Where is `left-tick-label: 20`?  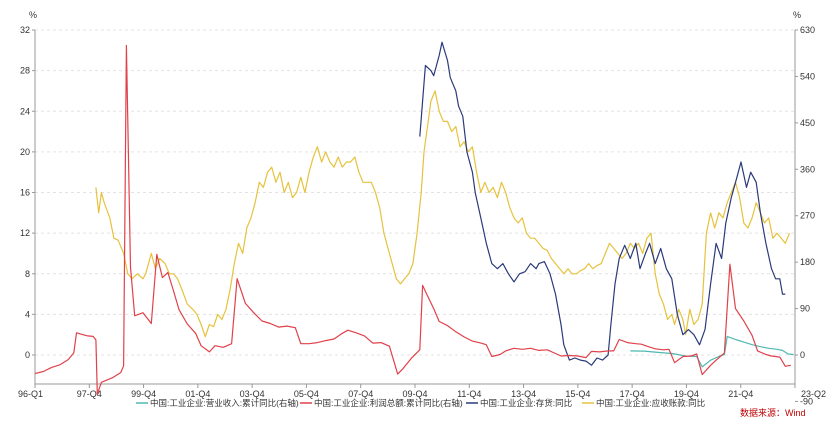
left-tick-label: 20 is located at coordinates (25, 152).